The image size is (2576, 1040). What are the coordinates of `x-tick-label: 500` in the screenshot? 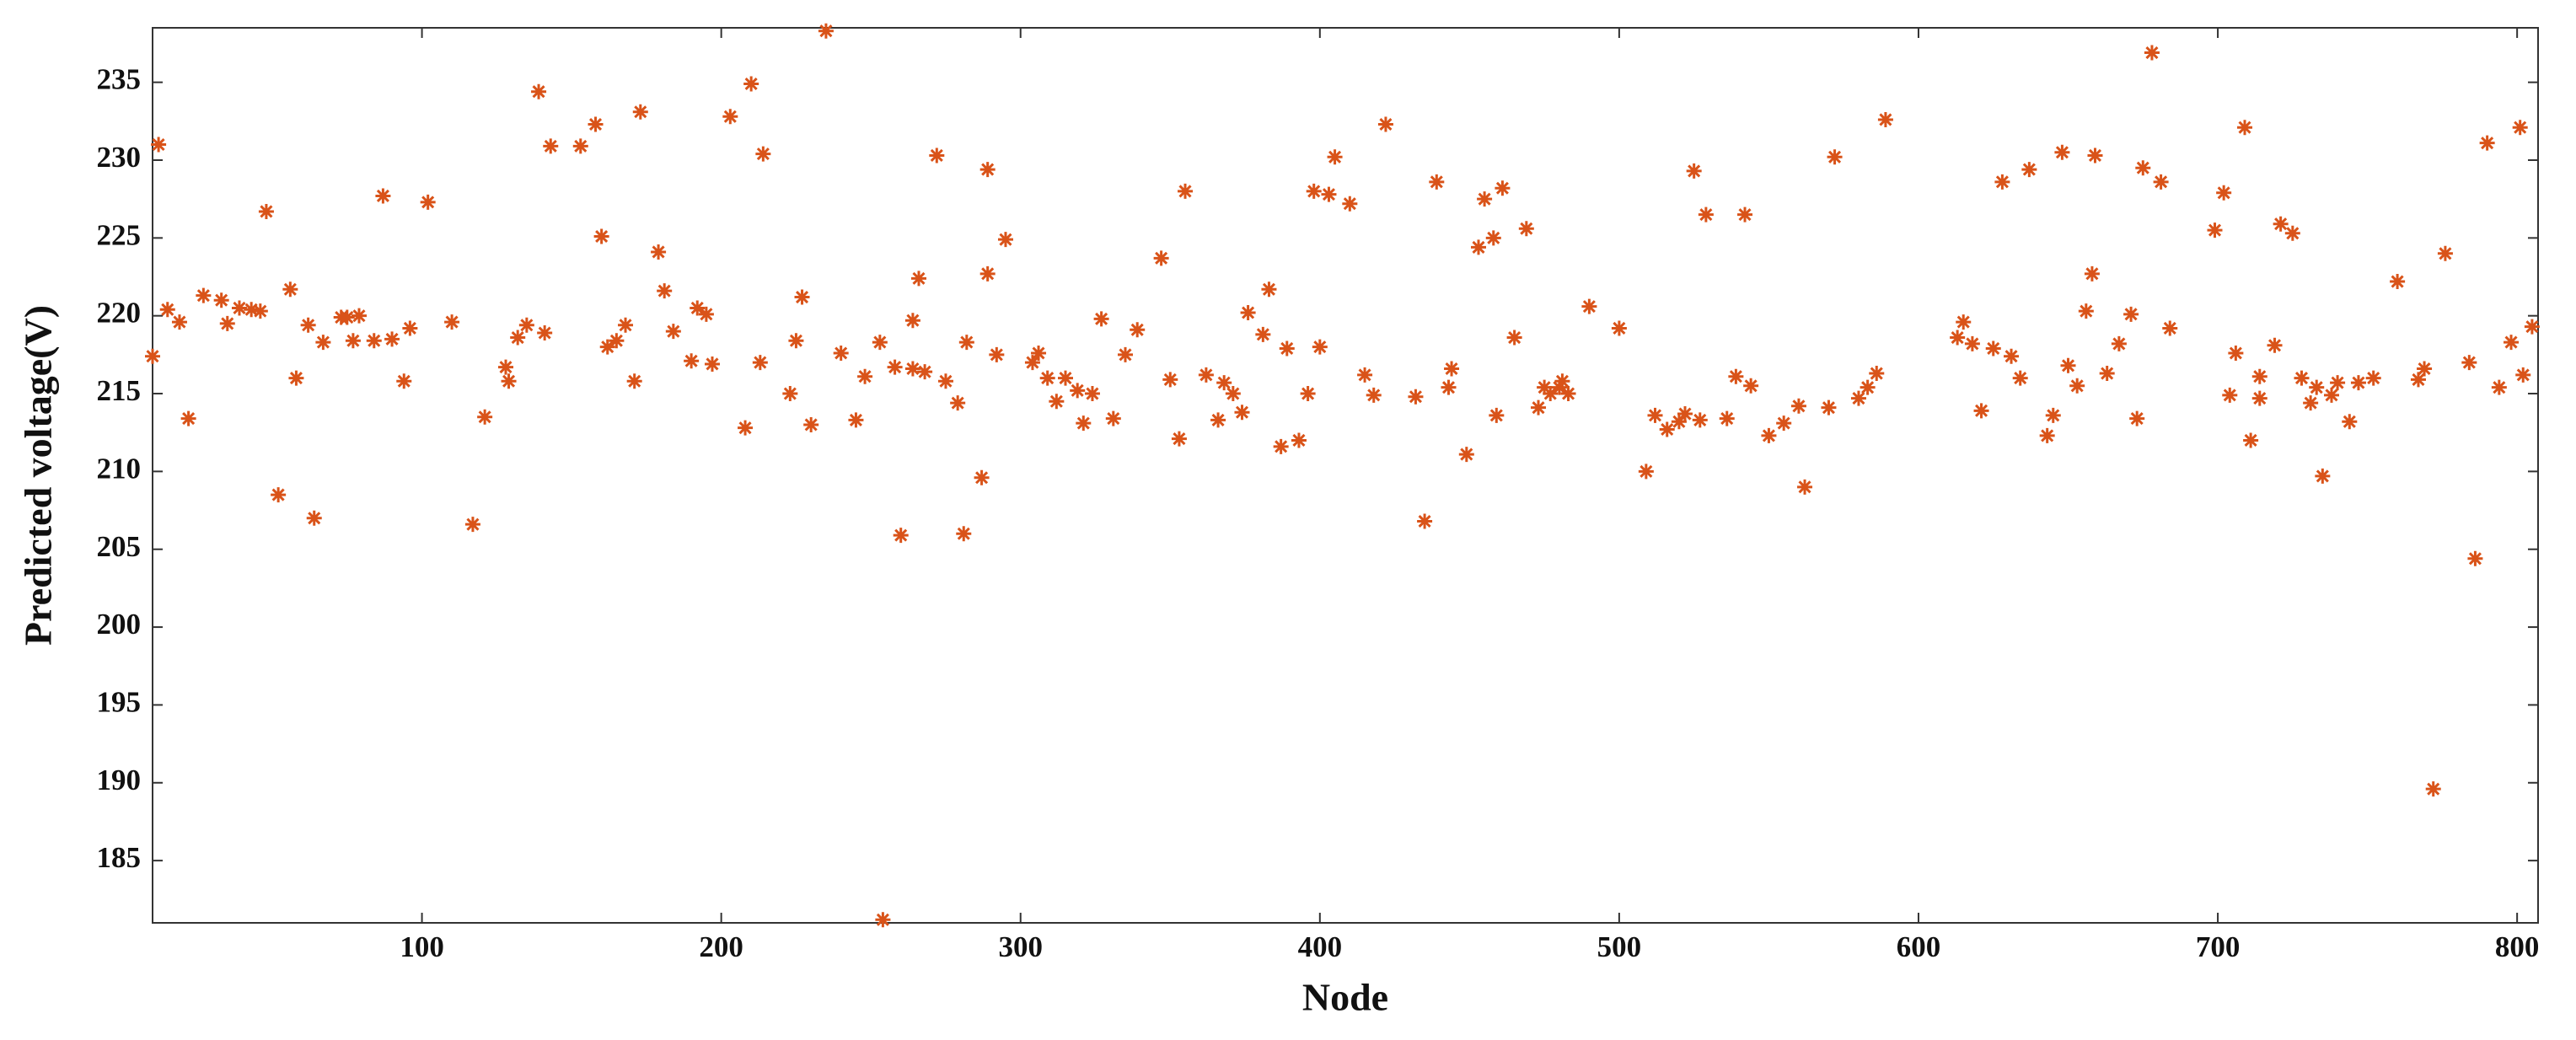 It's located at (1619, 946).